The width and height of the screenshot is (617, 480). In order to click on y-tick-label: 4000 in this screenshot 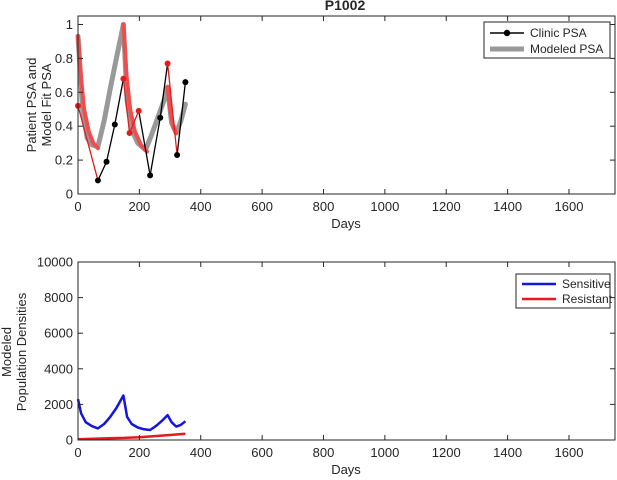, I will do `click(58, 368)`.